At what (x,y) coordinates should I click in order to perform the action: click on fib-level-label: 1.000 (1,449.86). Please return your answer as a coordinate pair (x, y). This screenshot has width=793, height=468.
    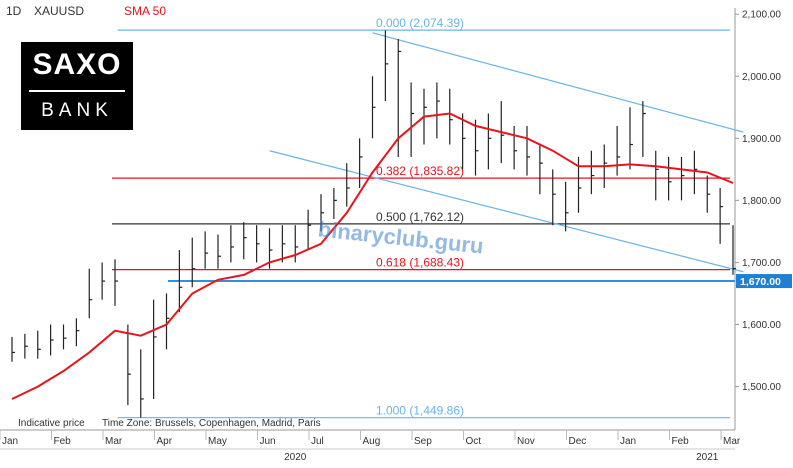
    Looking at the image, I should click on (420, 411).